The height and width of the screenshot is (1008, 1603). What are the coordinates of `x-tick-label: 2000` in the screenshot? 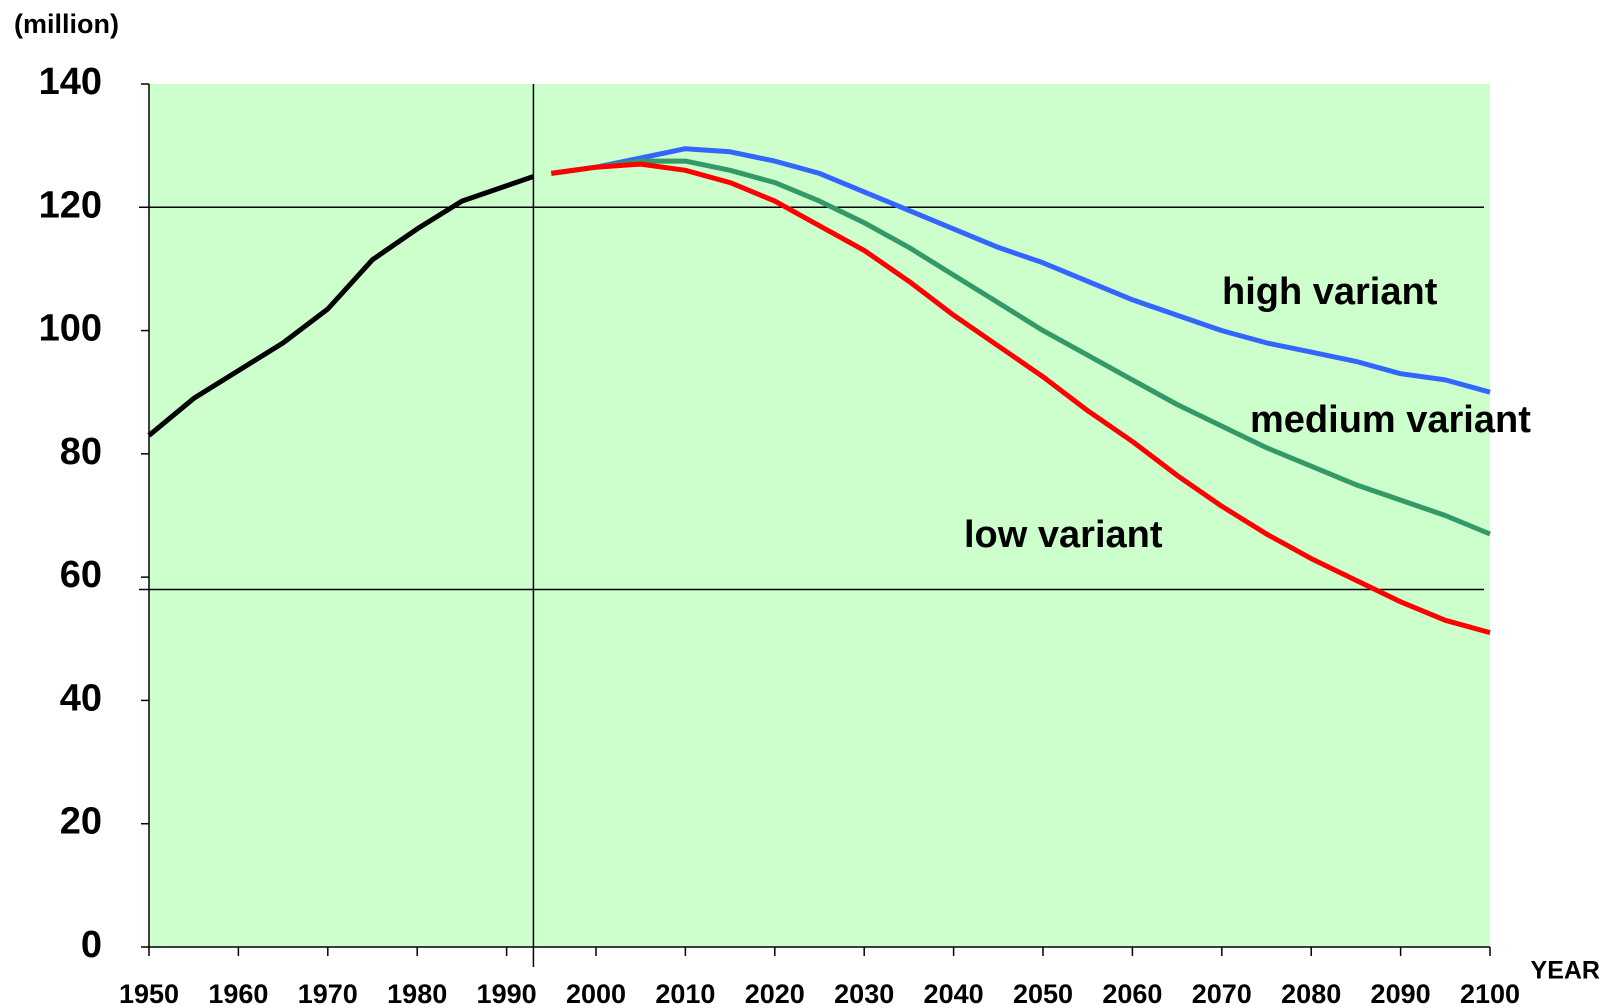 It's located at (596, 993).